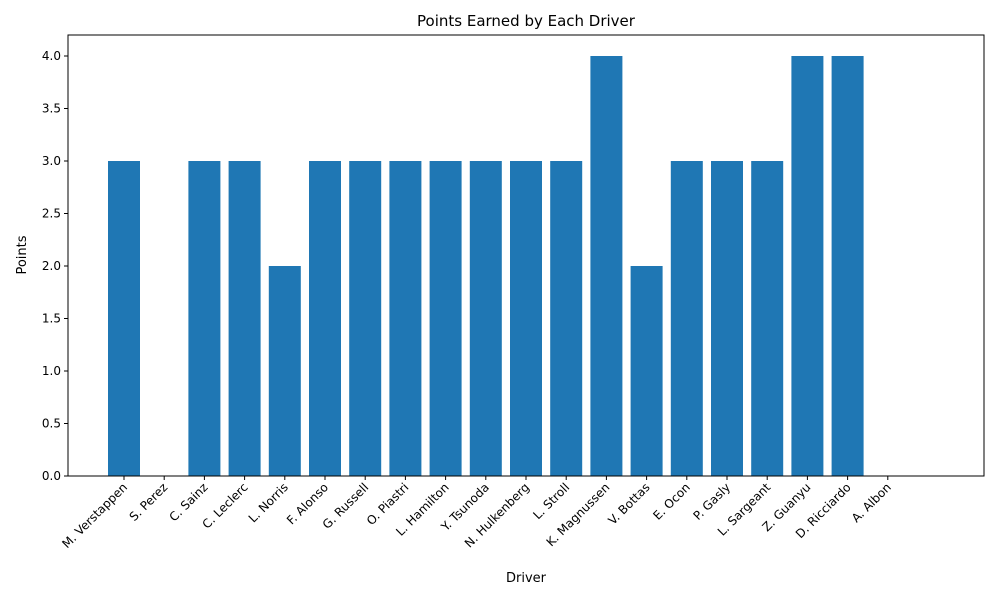 The width and height of the screenshot is (1000, 600). What do you see at coordinates (244, 318) in the screenshot?
I see `bar-c-leclerc` at bounding box center [244, 318].